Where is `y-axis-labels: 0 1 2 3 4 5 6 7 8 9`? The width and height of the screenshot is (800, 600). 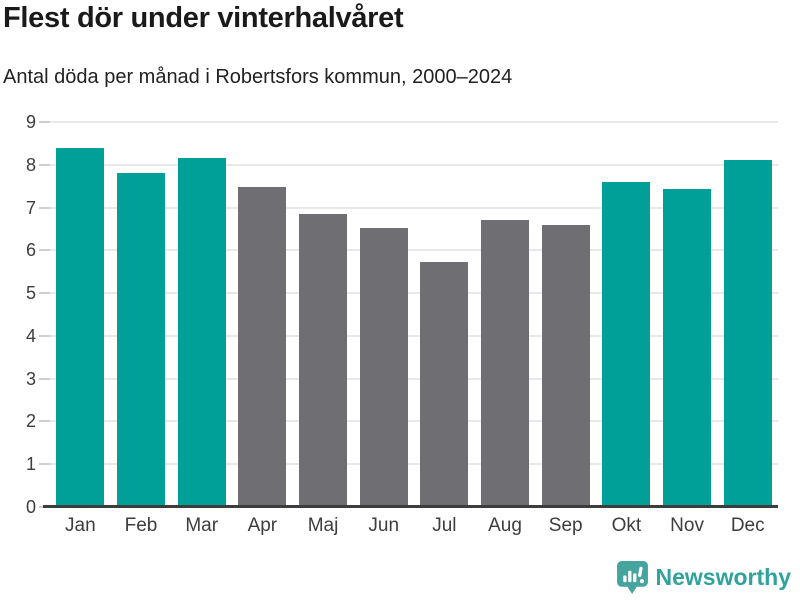 y-axis-labels: 0 1 2 3 4 5 6 7 8 9 is located at coordinates (18, 314).